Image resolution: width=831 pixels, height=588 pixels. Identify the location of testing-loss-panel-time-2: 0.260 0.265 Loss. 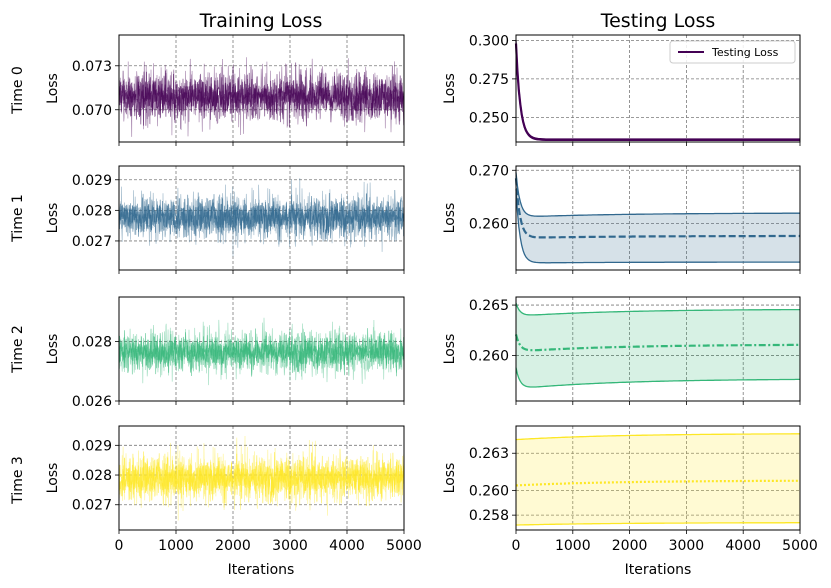
(621, 350).